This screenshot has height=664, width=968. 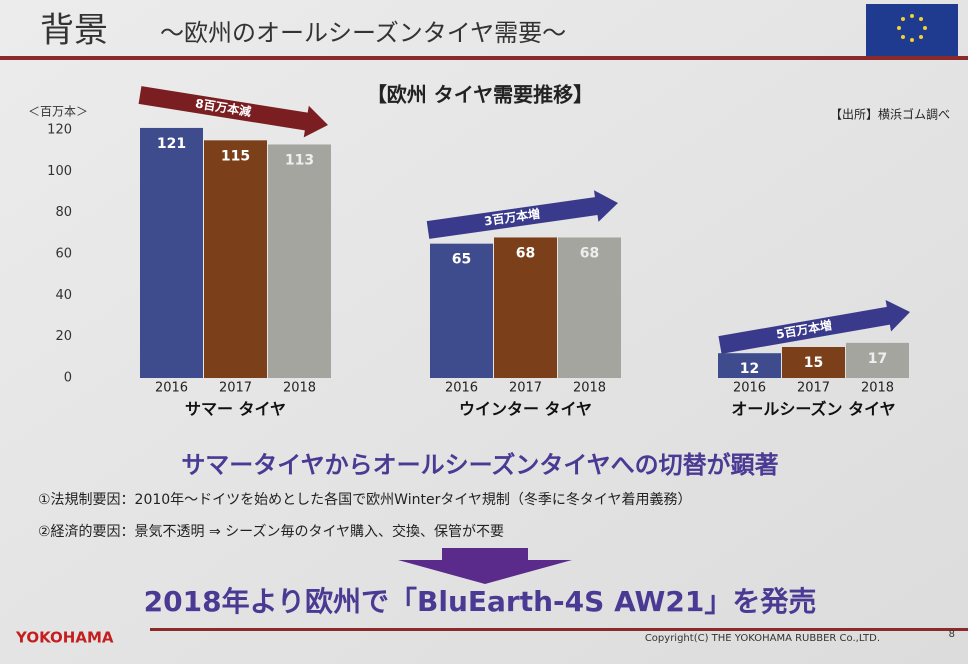 What do you see at coordinates (59, 130) in the screenshot?
I see `y-tick-label: 120` at bounding box center [59, 130].